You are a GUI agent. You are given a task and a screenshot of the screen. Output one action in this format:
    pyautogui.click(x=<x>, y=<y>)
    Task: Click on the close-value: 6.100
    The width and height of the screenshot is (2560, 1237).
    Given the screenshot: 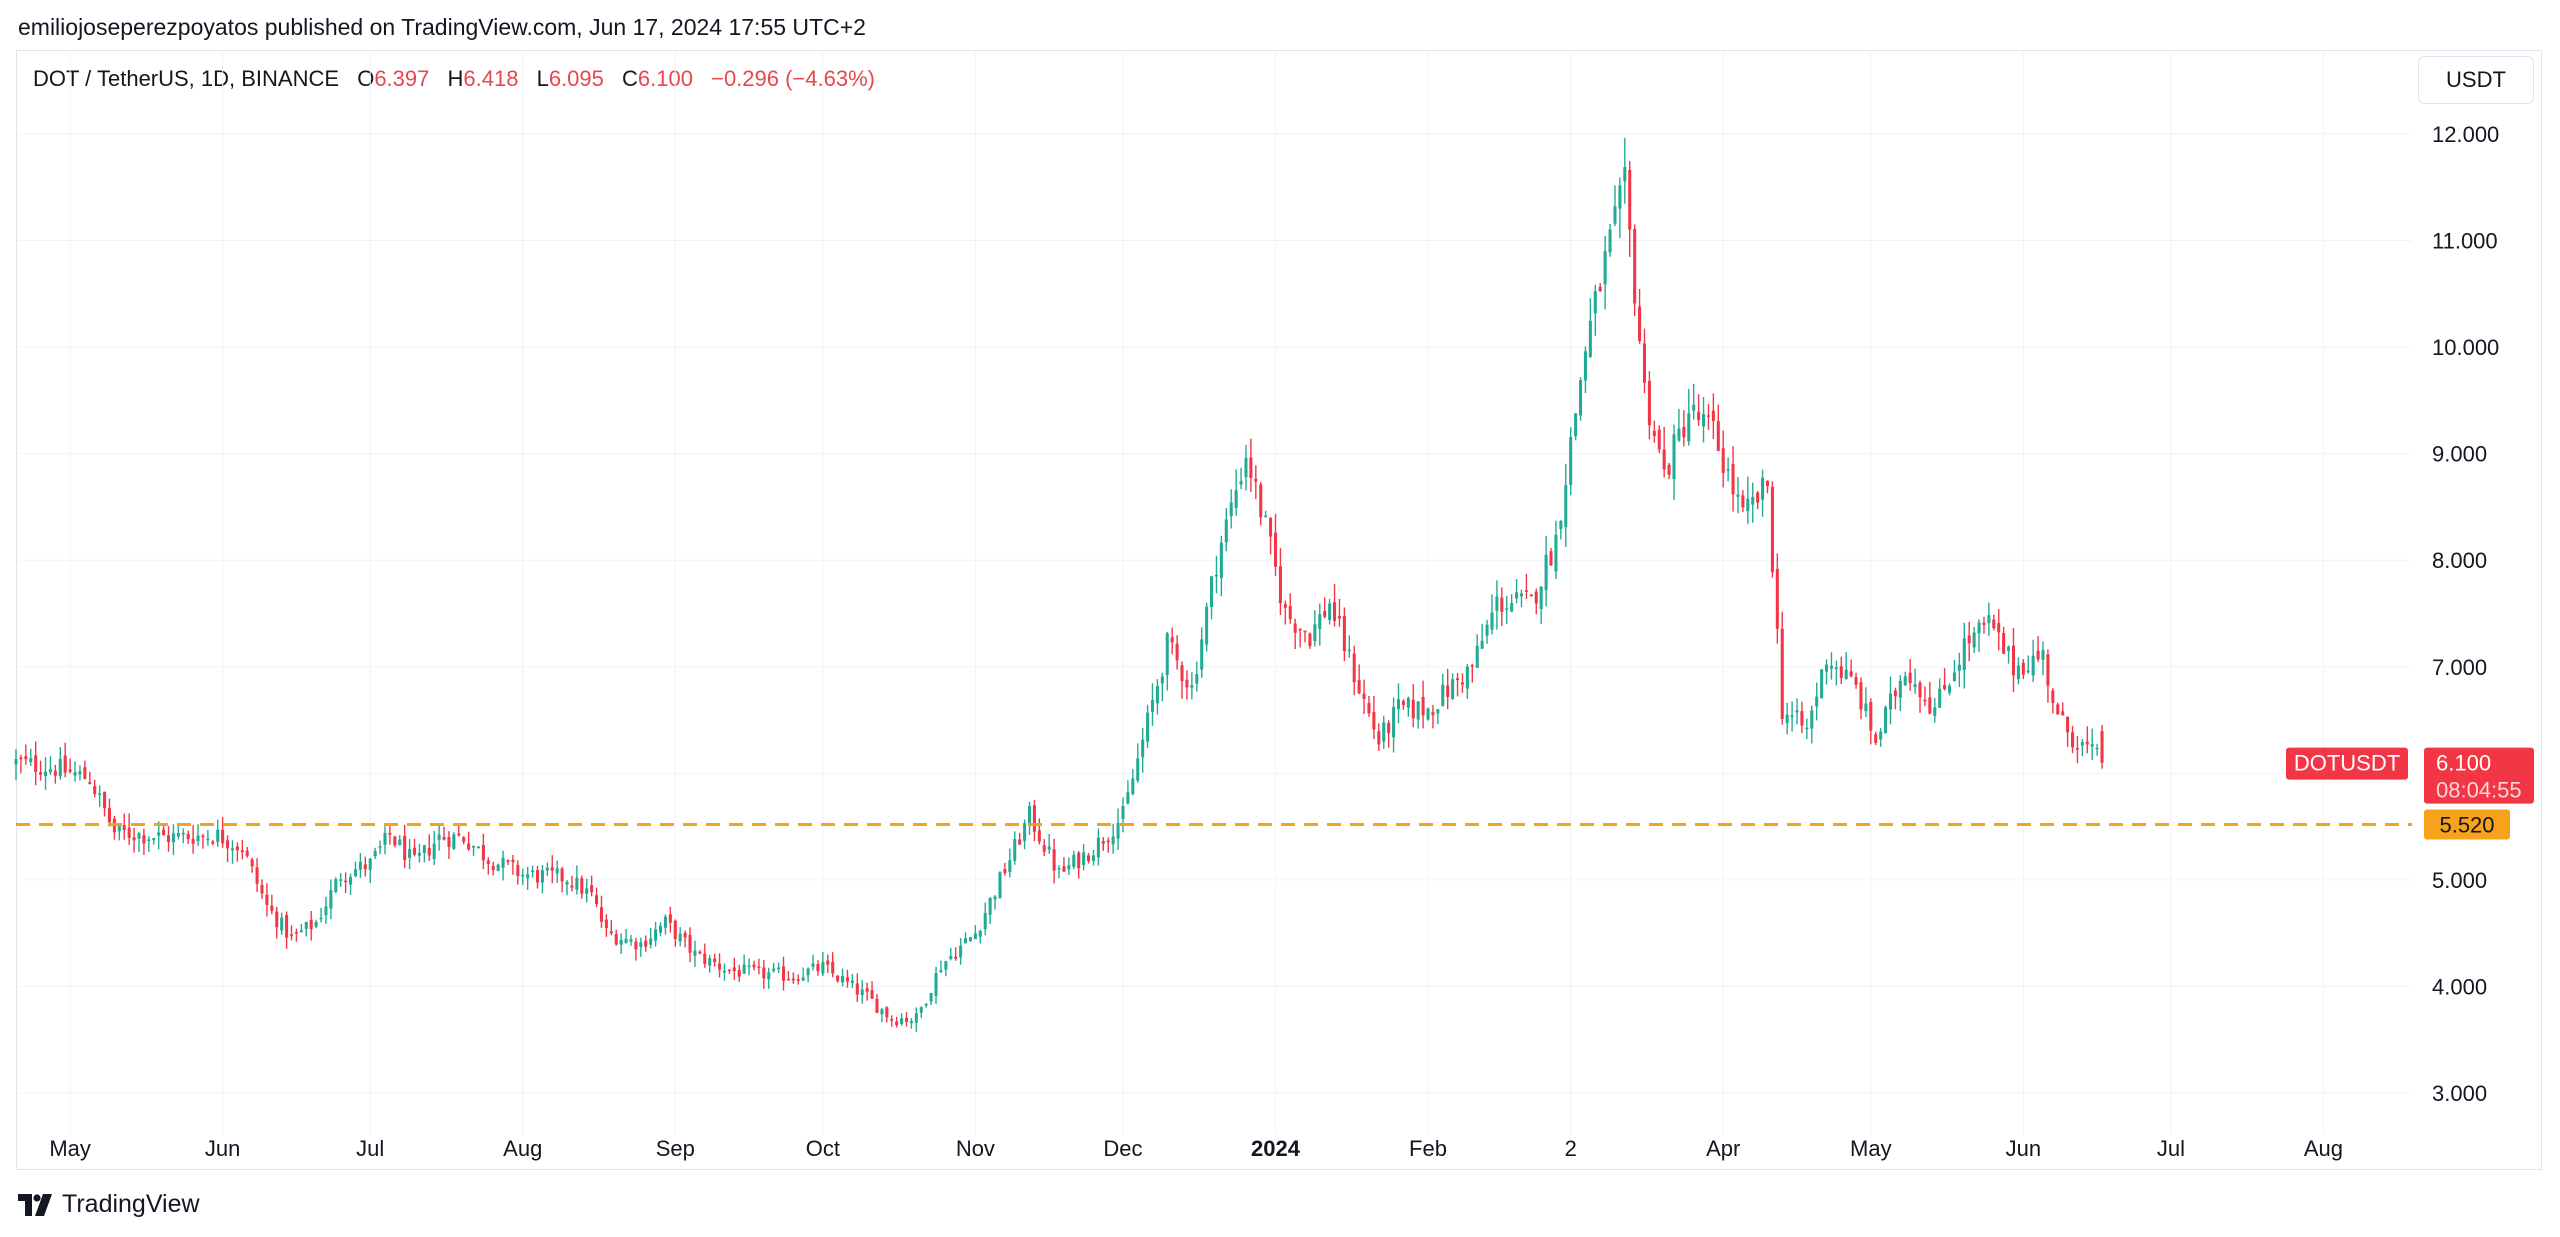 What is the action you would take?
    pyautogui.click(x=665, y=78)
    